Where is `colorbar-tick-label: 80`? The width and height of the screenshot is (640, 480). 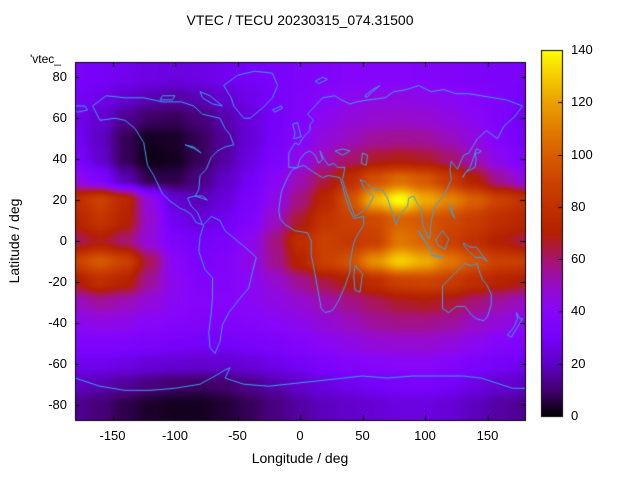 colorbar-tick-label: 80 is located at coordinates (578, 206).